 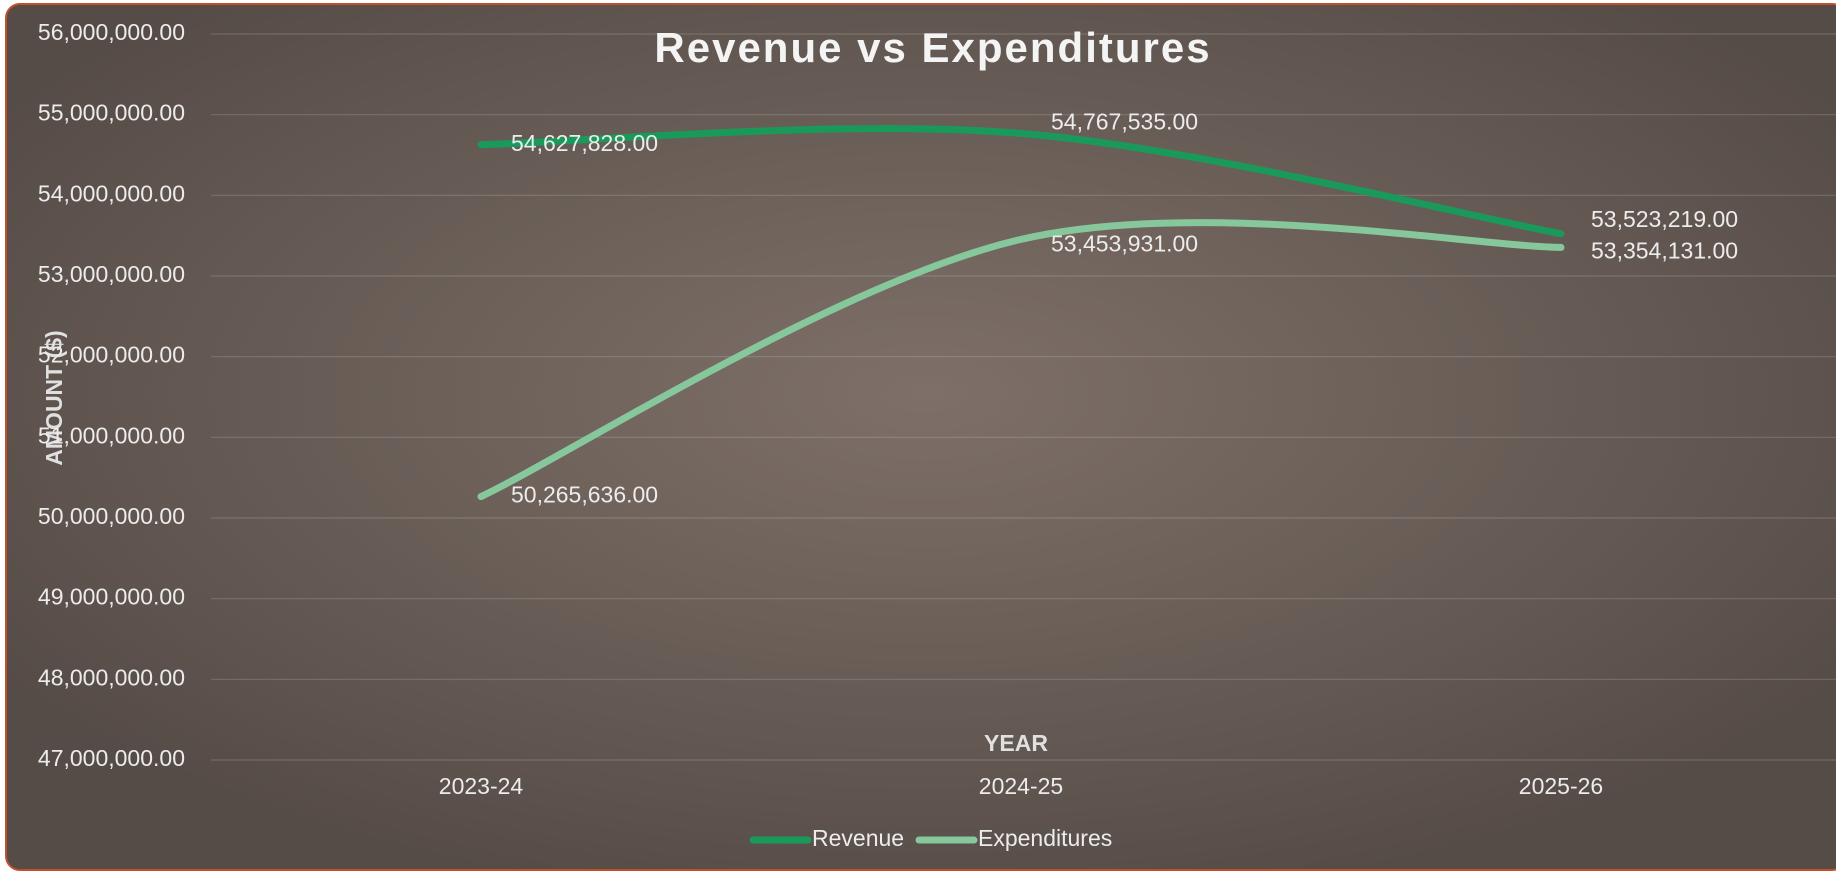 I want to click on line-series, so click(x=1021, y=181).